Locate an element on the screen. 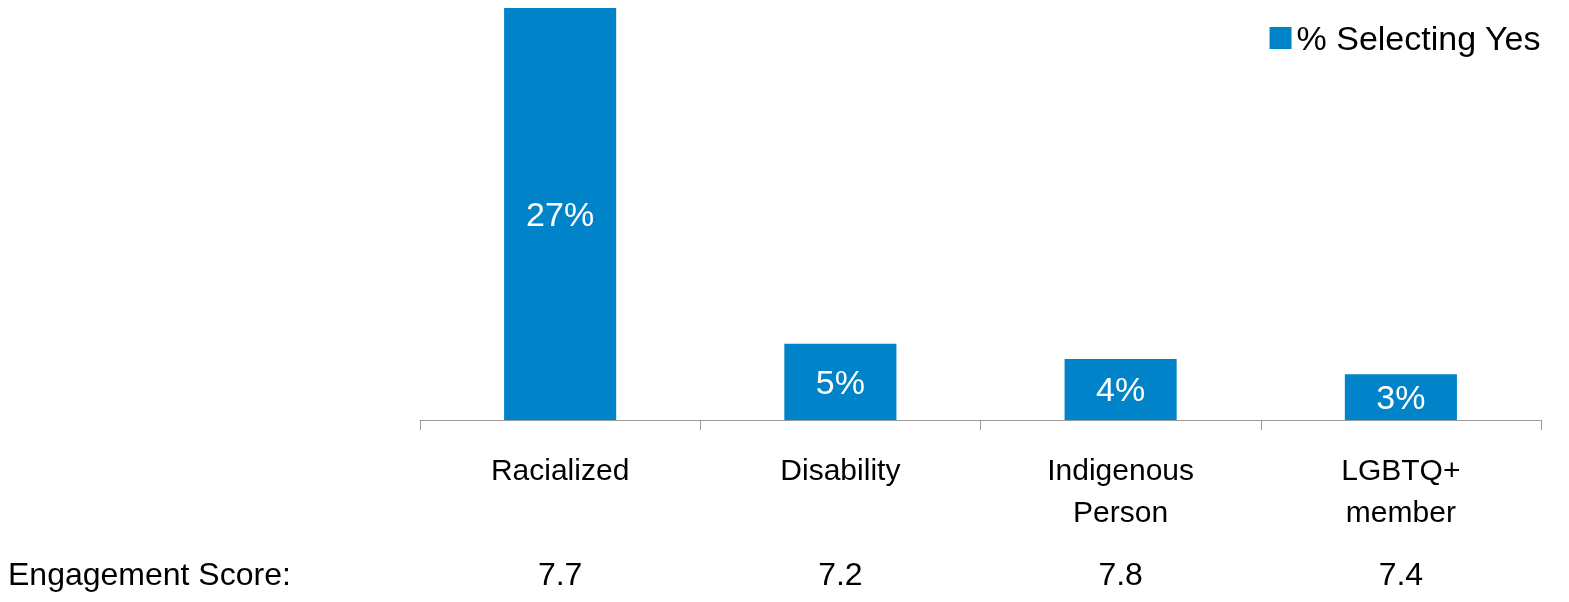  data-label: 3% is located at coordinates (1401, 397).